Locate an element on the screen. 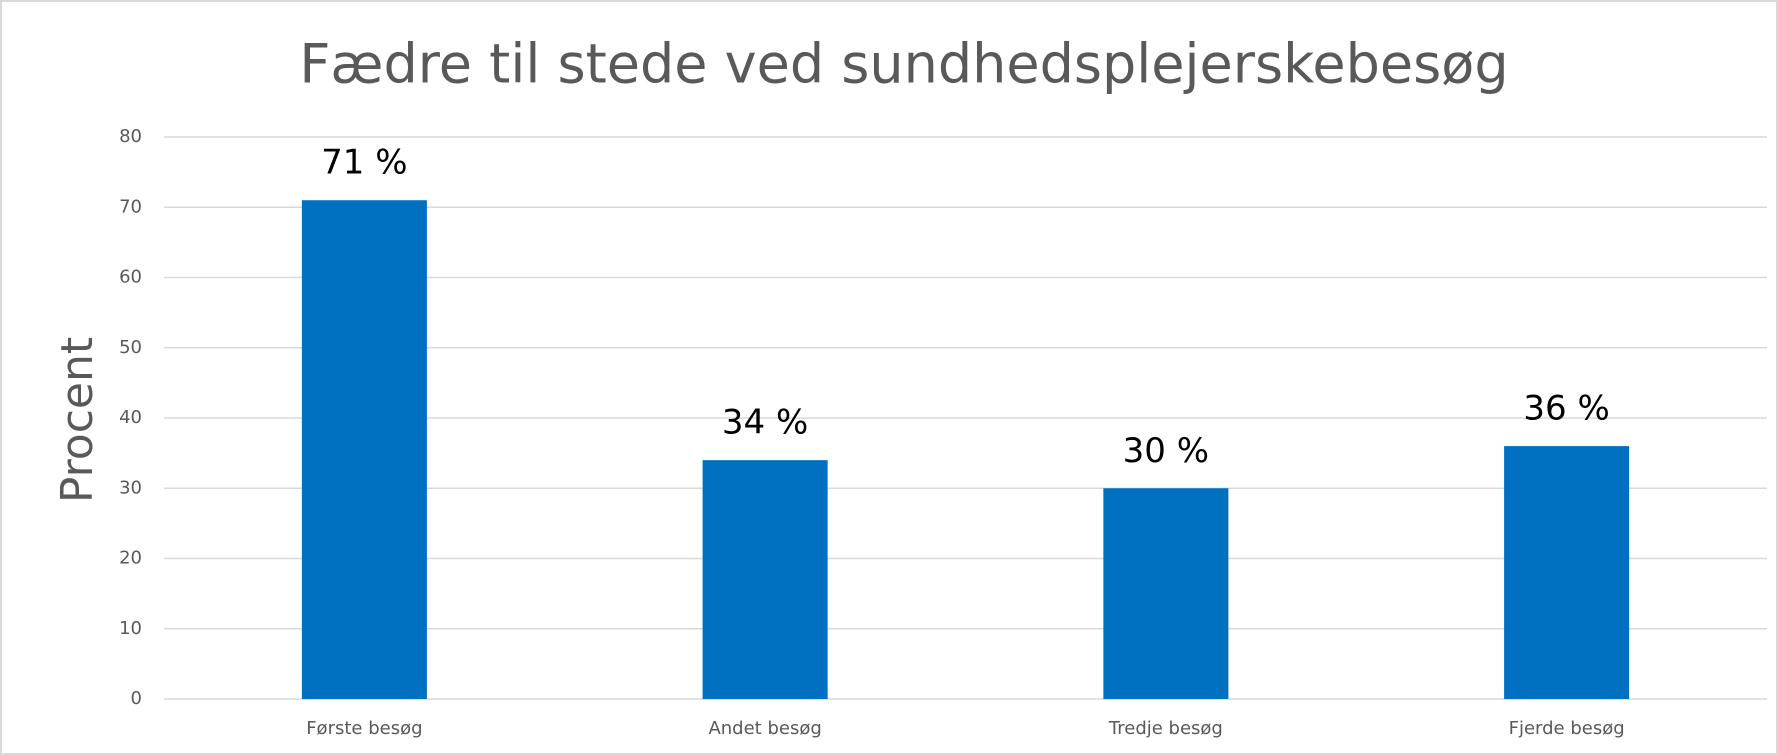  y-tick-label: 50 is located at coordinates (130, 347).